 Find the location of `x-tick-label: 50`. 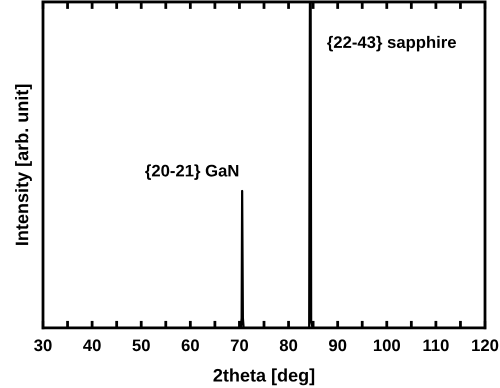

x-tick-label: 50 is located at coordinates (141, 345).